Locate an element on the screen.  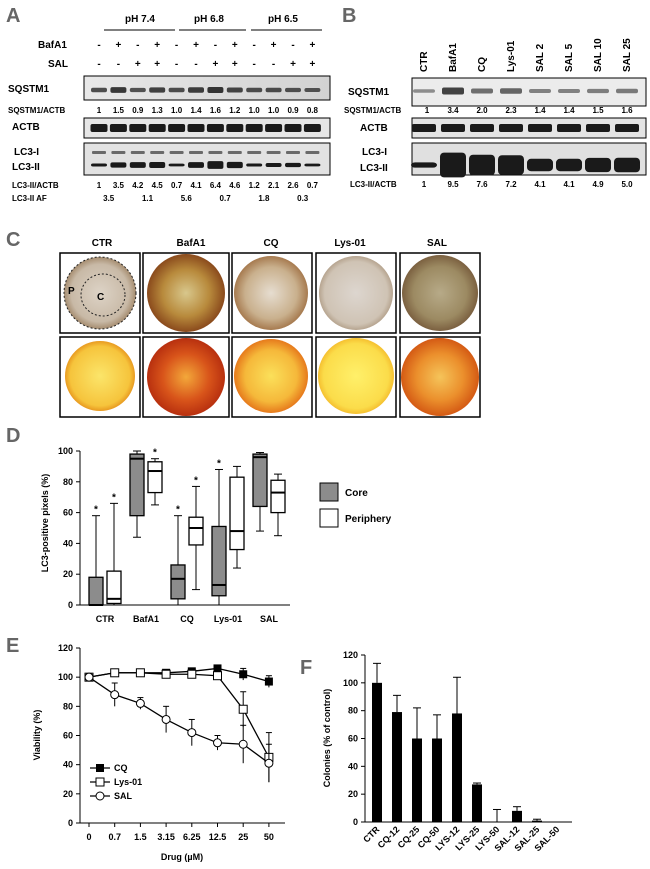
column-label-sal: SAL is located at coordinates (437, 243).